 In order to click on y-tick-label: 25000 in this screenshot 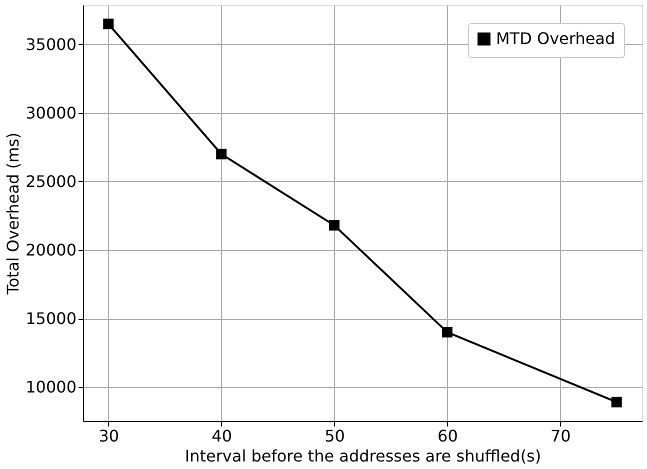, I will do `click(51, 181)`.